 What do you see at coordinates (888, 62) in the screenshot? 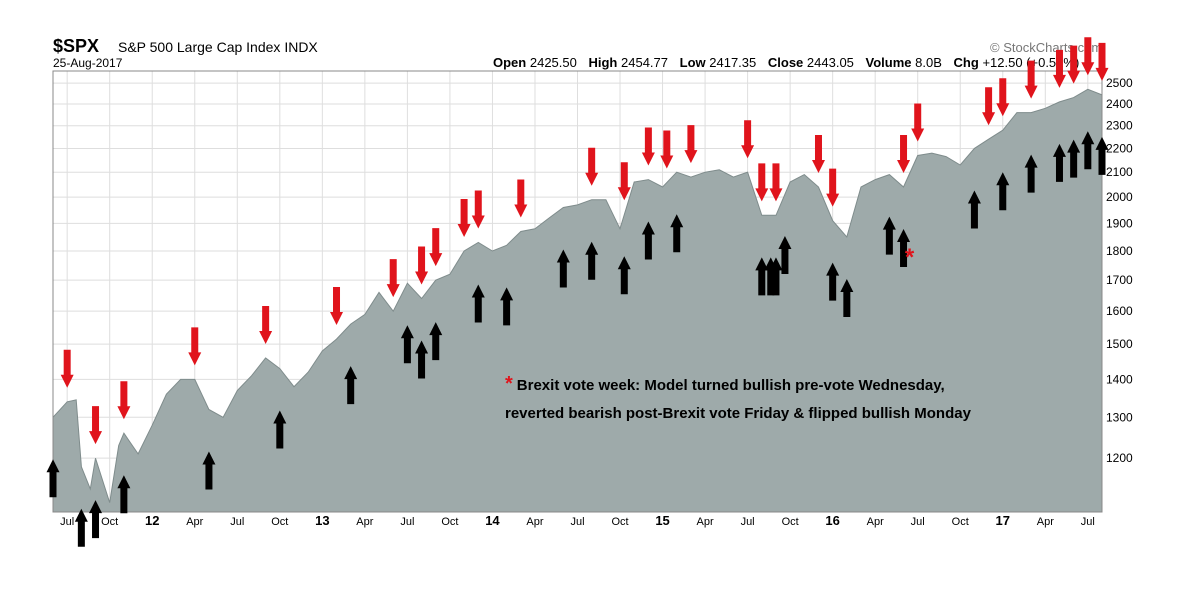
I see `volume-label: Volume` at bounding box center [888, 62].